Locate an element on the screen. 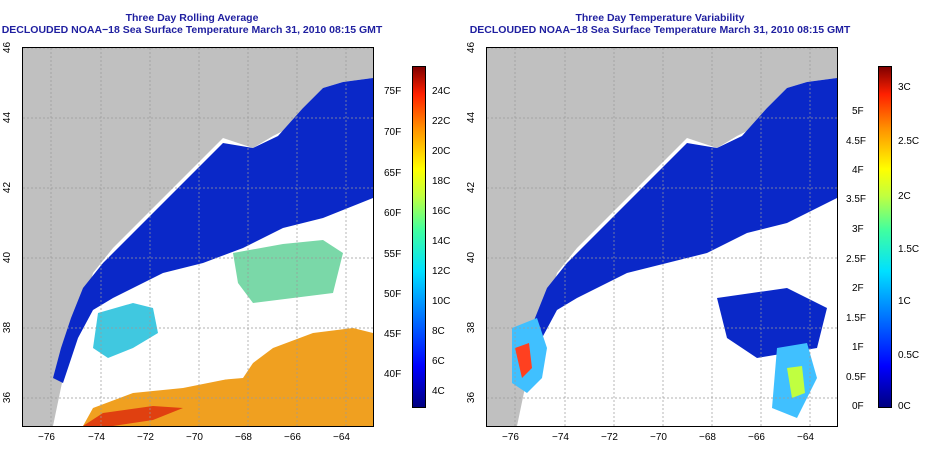 This screenshot has height=475, width=950. right-cbar-c-0-5: 0.5C is located at coordinates (909, 355).